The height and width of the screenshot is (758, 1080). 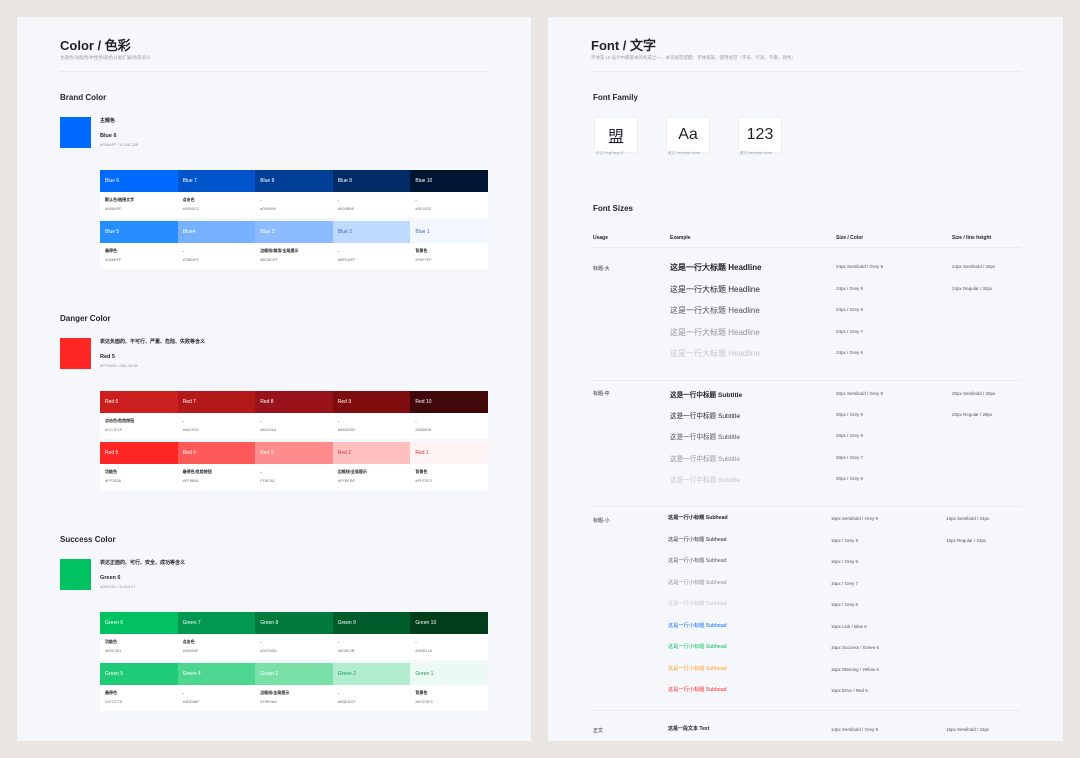 What do you see at coordinates (850, 478) in the screenshot?
I see `size-color-value: 20px / Grey 6` at bounding box center [850, 478].